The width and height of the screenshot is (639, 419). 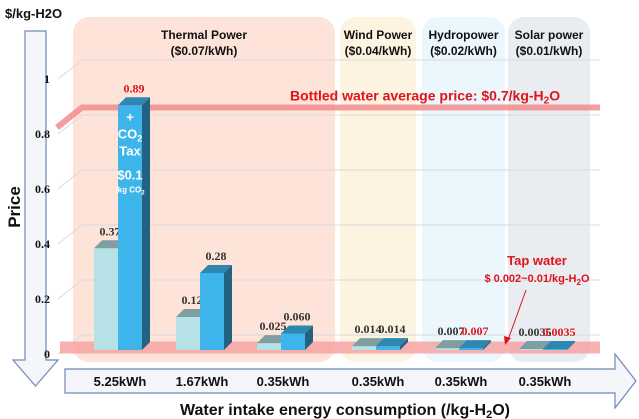 I want to click on plus-sign: +, so click(x=130, y=116).